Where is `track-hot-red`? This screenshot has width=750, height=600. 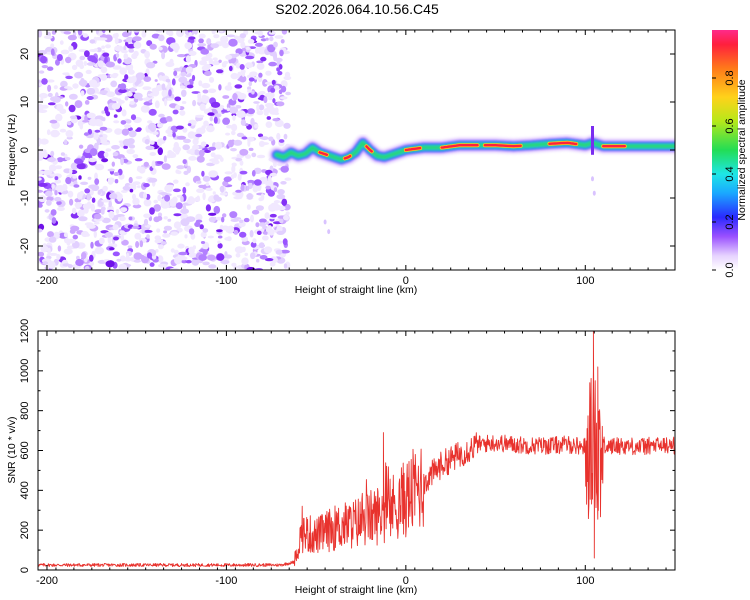
track-hot-red is located at coordinates (323, 153).